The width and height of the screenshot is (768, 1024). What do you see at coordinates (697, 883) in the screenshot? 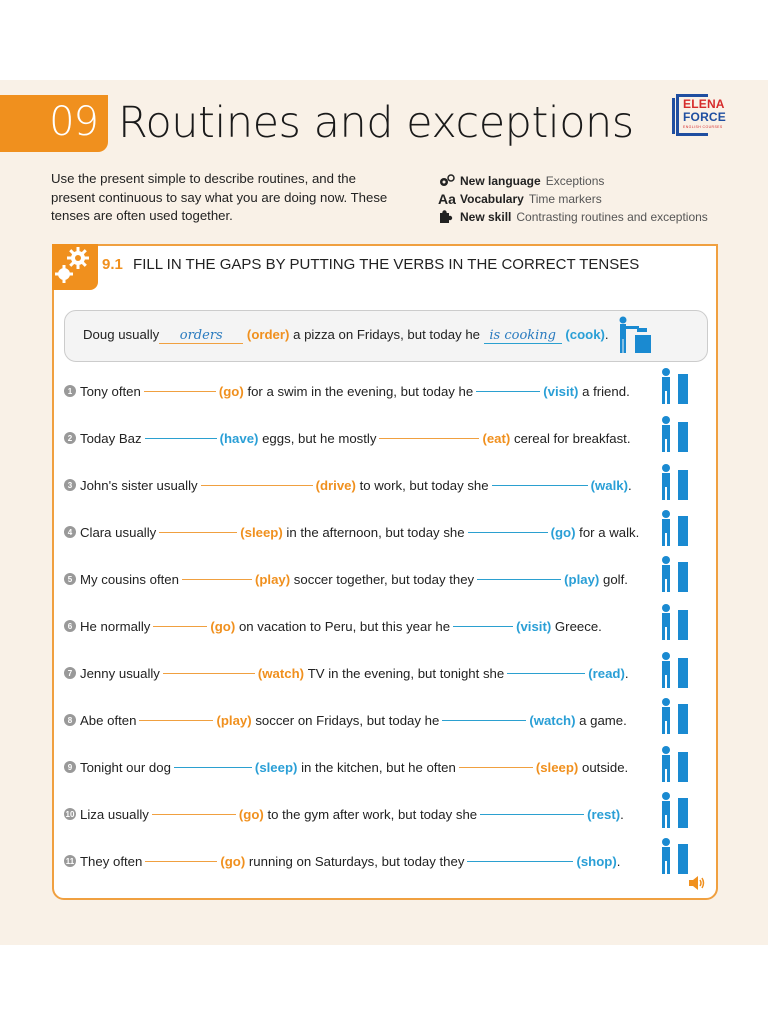
I see `speaker-icon` at bounding box center [697, 883].